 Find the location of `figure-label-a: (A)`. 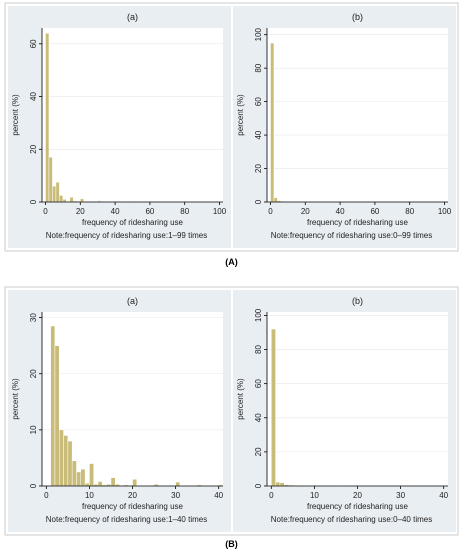

figure-label-a: (A) is located at coordinates (231, 262).